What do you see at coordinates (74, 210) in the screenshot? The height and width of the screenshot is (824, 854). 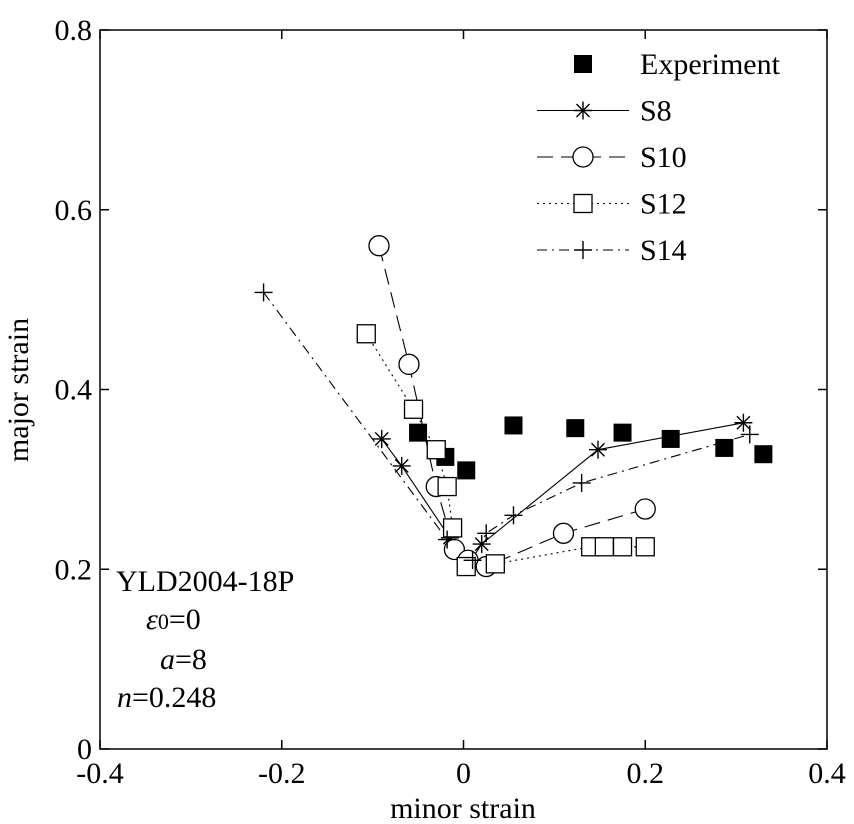 I see `y-tick-label: 0.6` at bounding box center [74, 210].